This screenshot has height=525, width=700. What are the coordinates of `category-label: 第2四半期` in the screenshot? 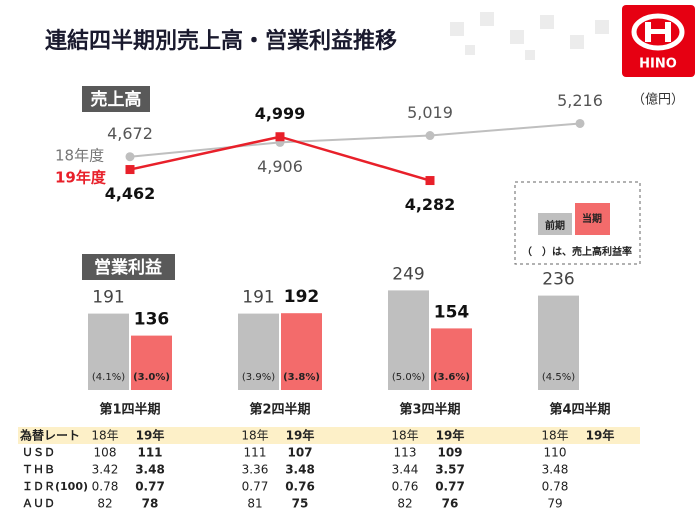 It's located at (279, 410).